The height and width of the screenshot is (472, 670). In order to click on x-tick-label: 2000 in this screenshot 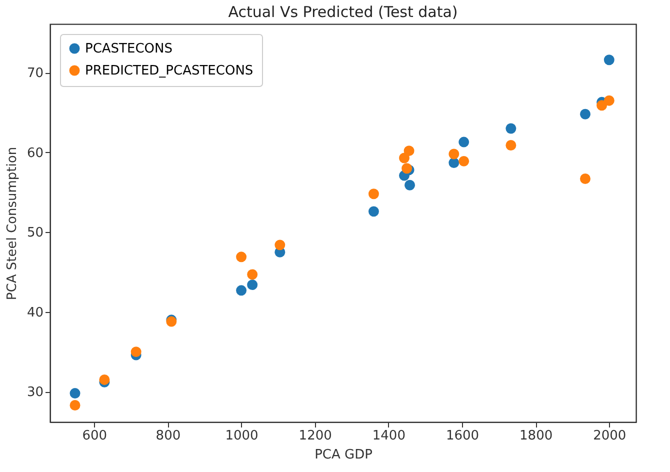, I will do `click(609, 436)`.